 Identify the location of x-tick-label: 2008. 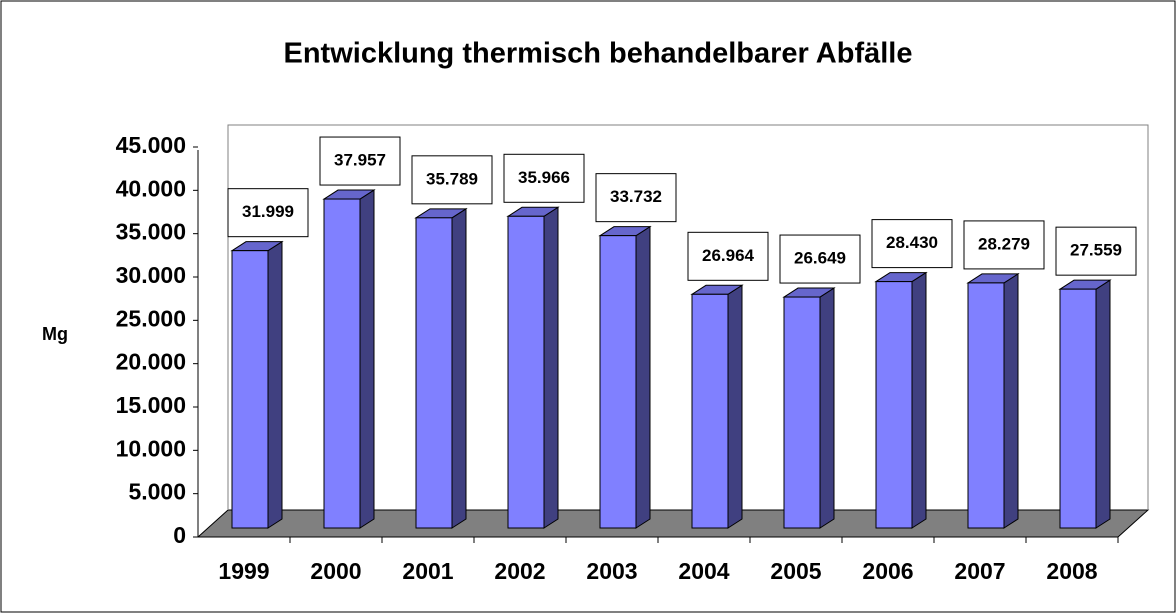
(1071, 571).